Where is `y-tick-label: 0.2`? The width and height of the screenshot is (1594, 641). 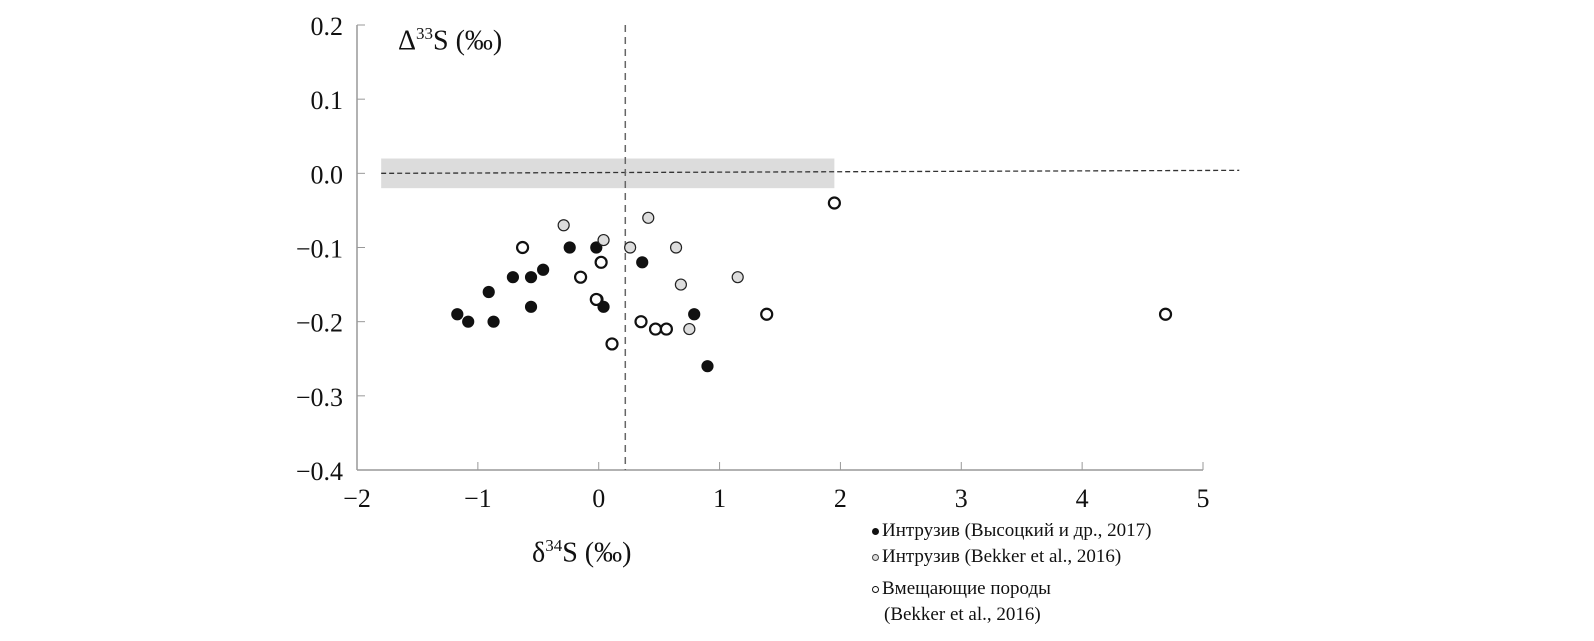
y-tick-label: 0.2 is located at coordinates (327, 26).